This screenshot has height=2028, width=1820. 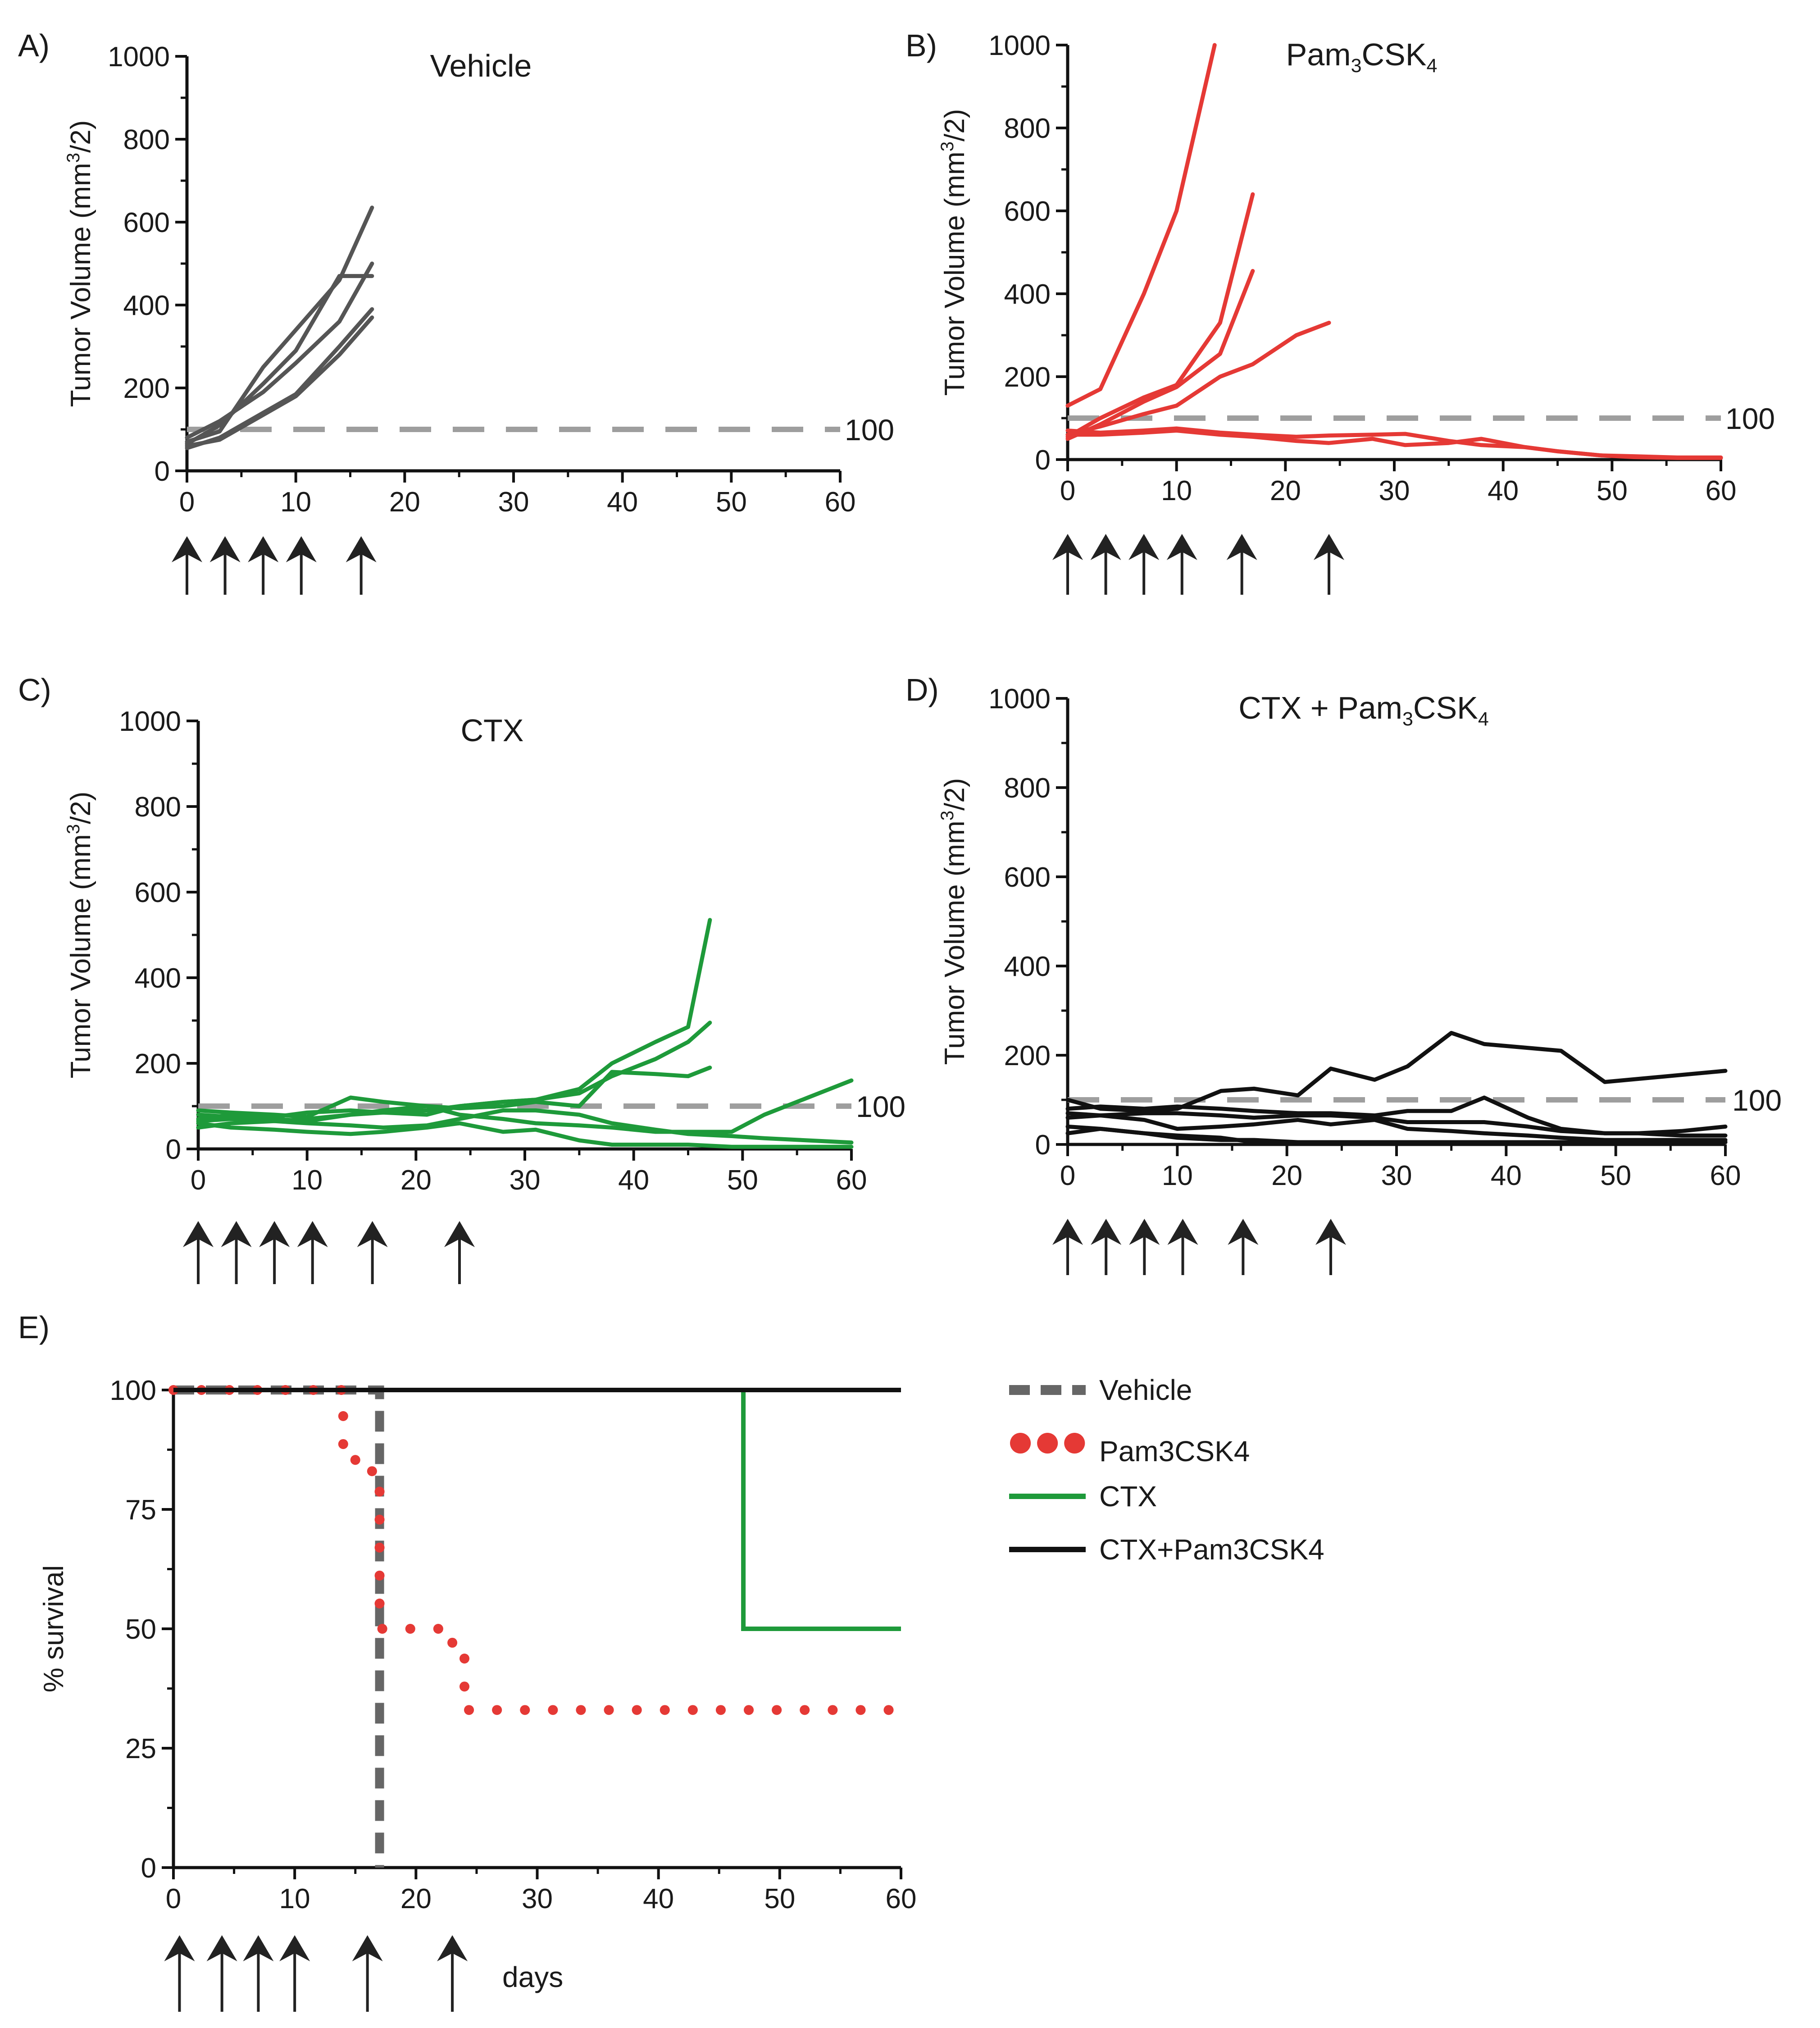 What do you see at coordinates (34, 1327) in the screenshot?
I see `panel-label: E)` at bounding box center [34, 1327].